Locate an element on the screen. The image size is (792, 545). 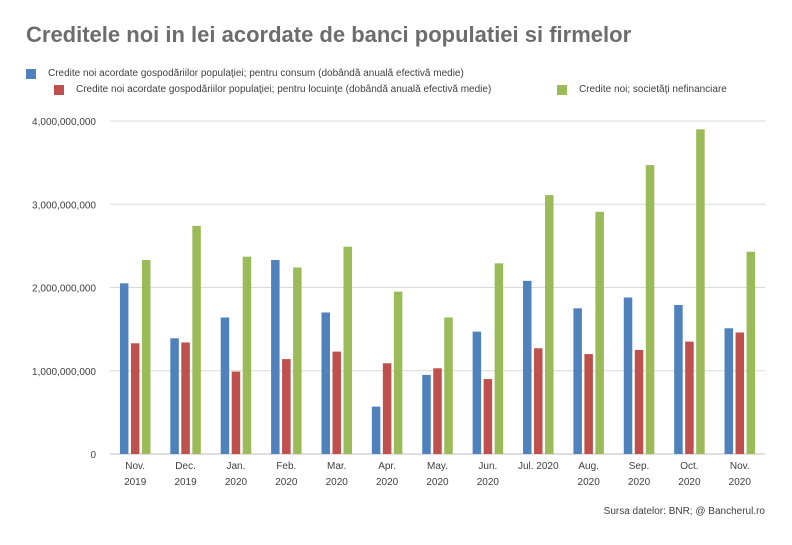
legend-swatch-firme is located at coordinates (562, 89).